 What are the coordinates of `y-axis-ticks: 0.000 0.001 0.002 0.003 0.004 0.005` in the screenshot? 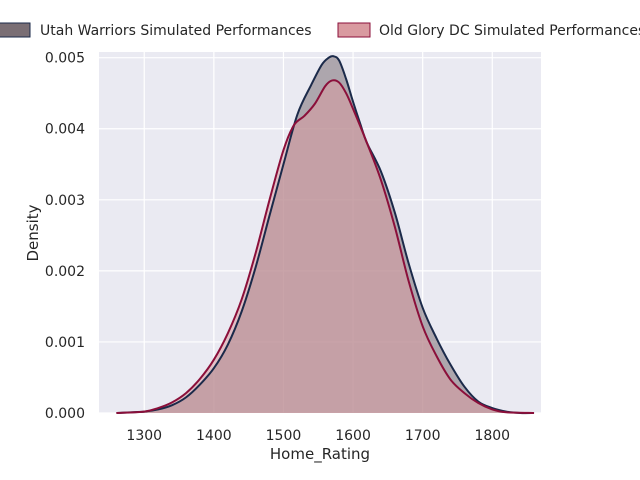 It's located at (65, 236).